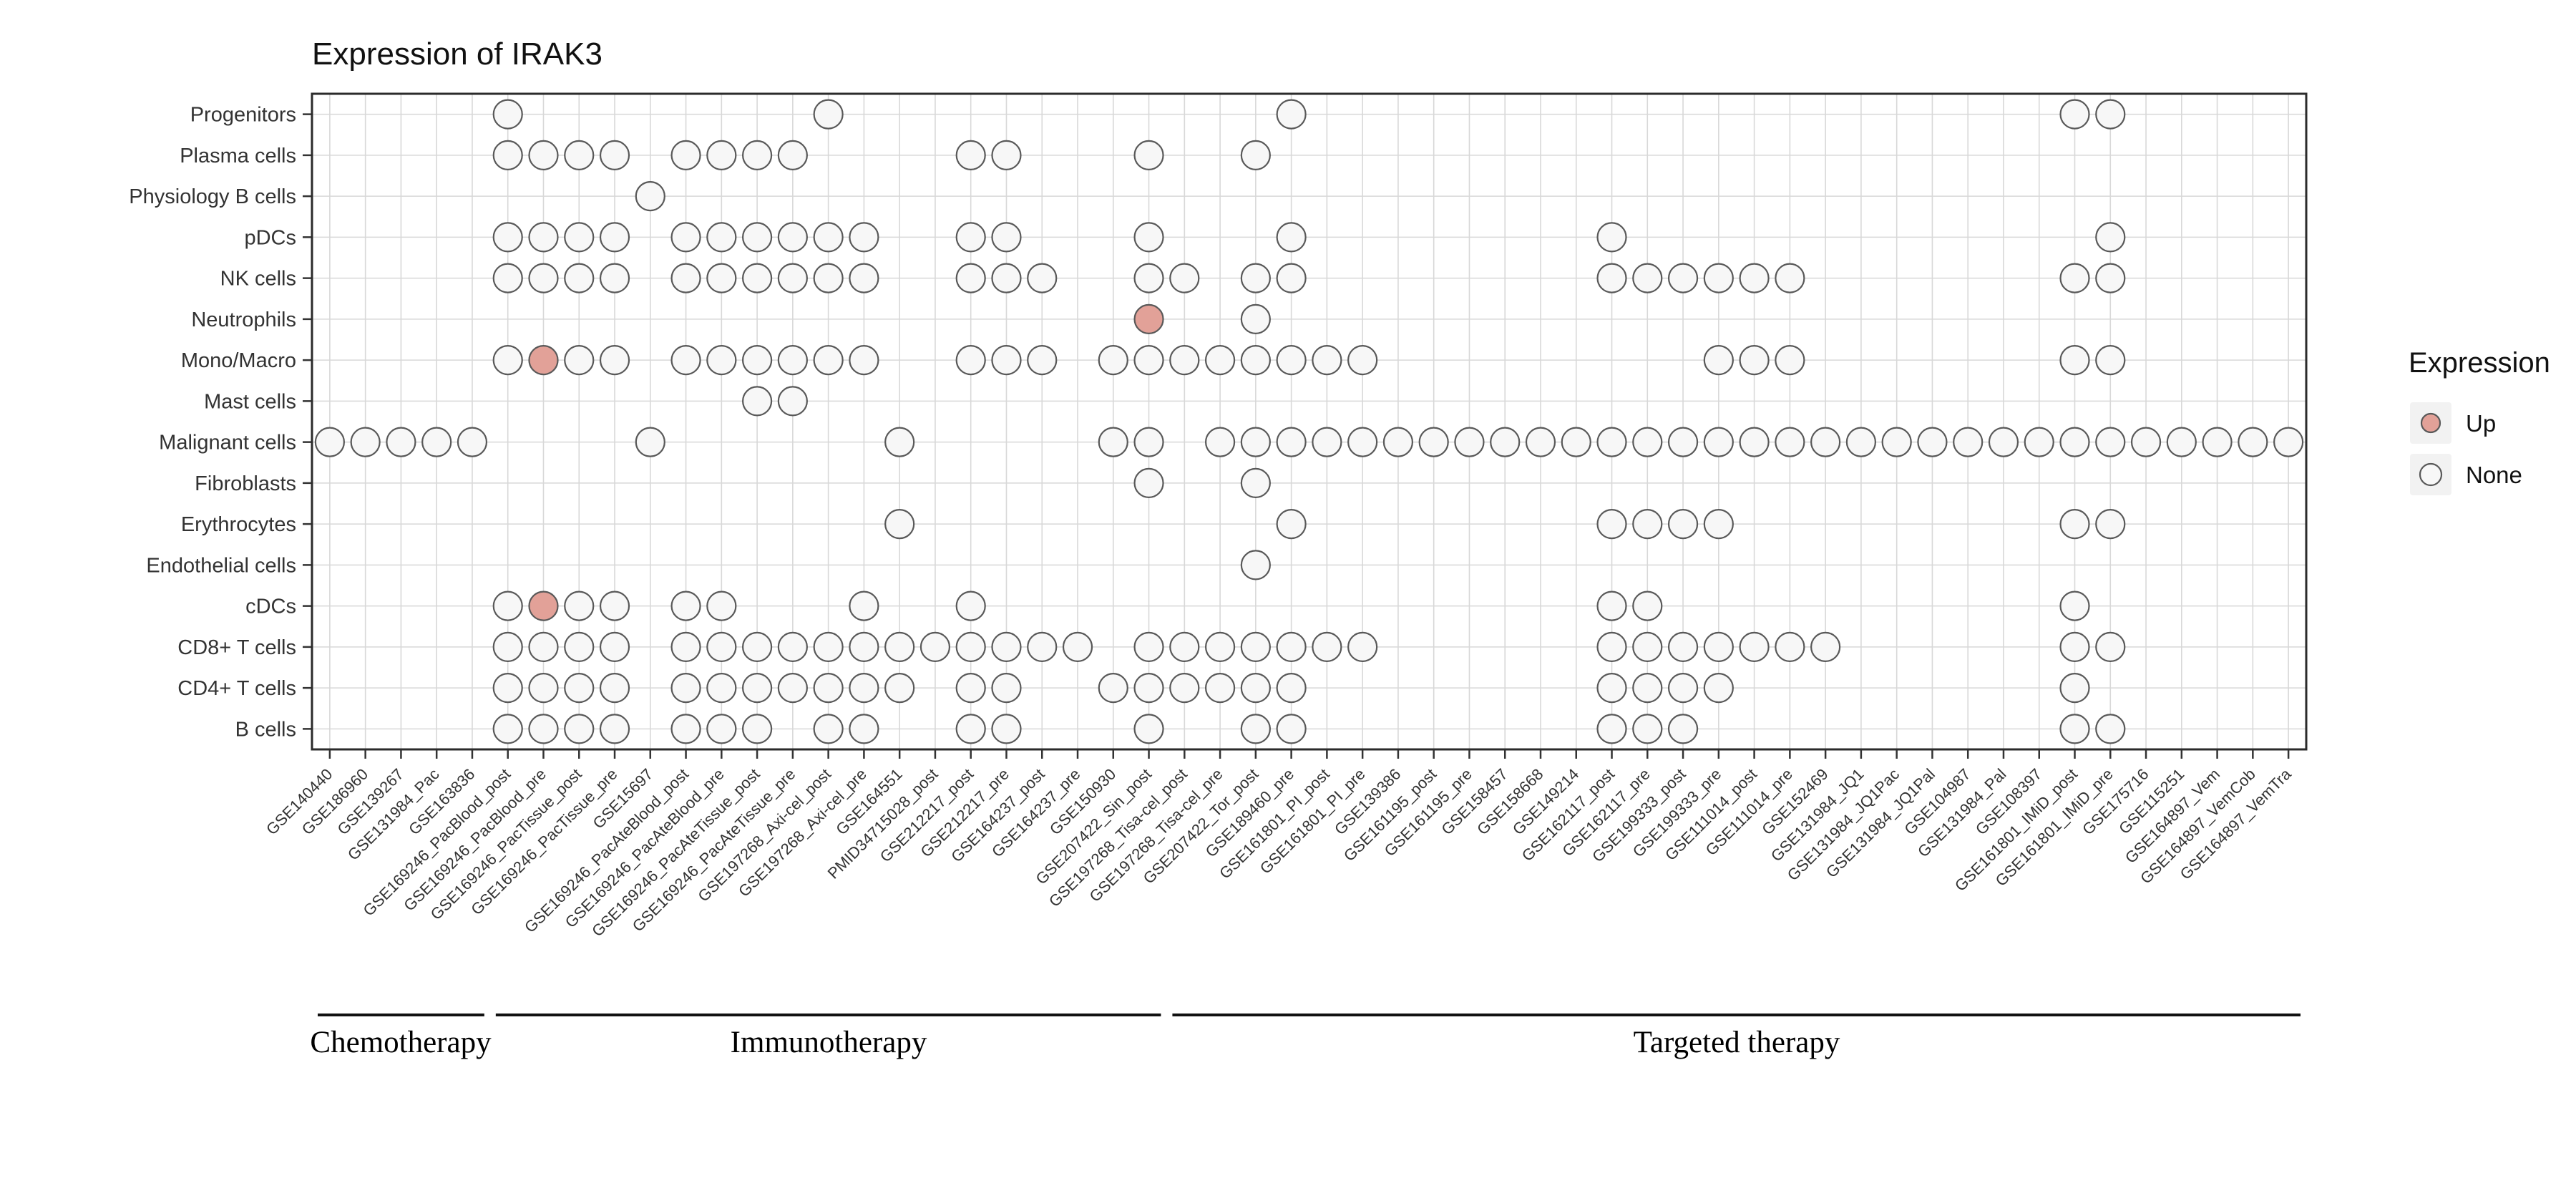 This screenshot has height=1181, width=2576. What do you see at coordinates (212, 196) in the screenshot?
I see `row-label: Physiology B cells` at bounding box center [212, 196].